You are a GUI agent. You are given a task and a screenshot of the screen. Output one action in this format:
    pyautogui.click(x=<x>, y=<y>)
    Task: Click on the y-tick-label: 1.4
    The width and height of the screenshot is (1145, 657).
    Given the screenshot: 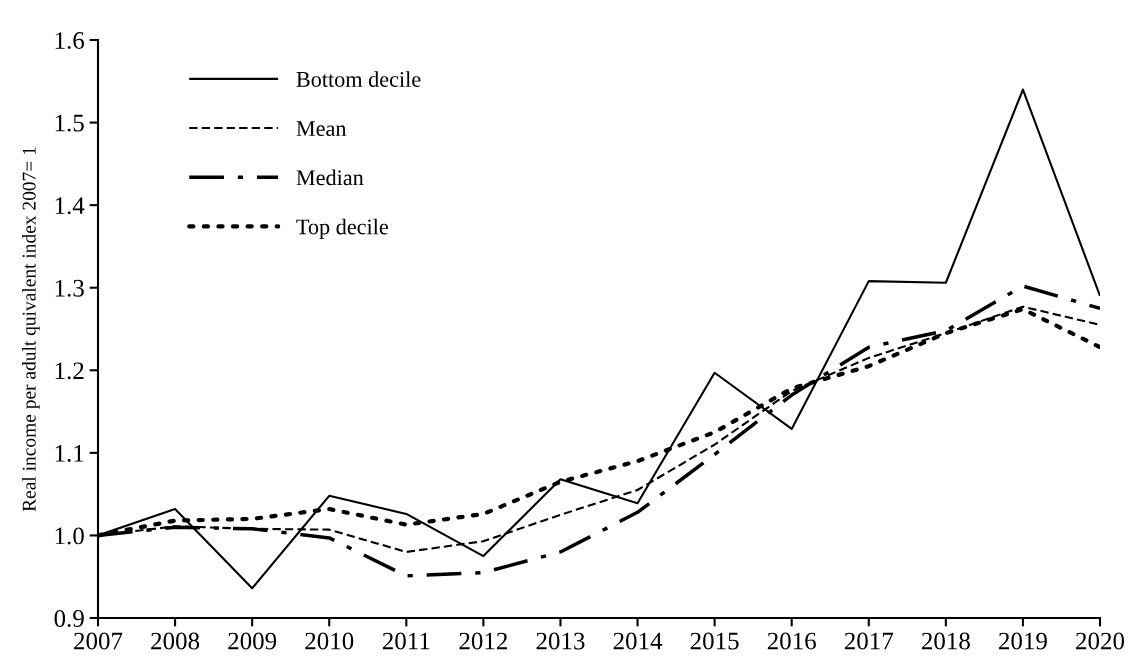 What is the action you would take?
    pyautogui.click(x=70, y=206)
    